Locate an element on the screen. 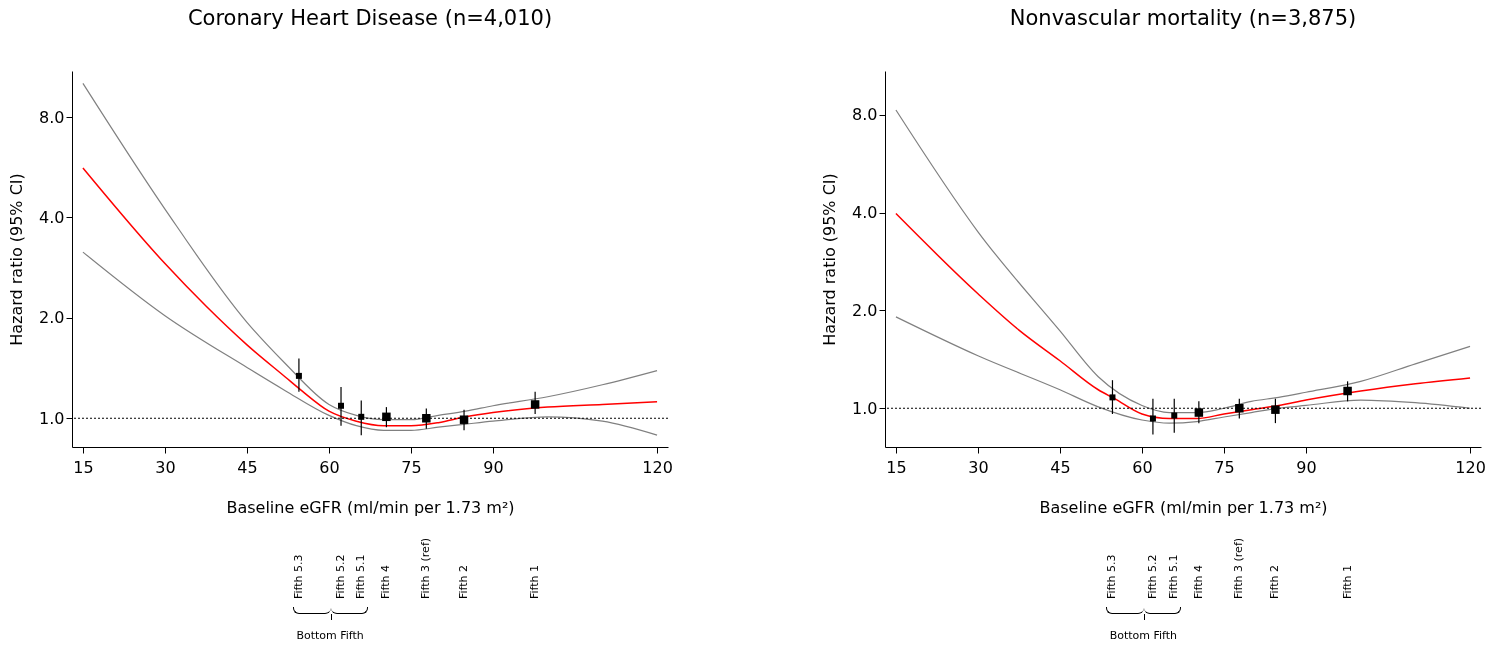 This screenshot has width=1508, height=651. chart-title: Nonvascular mortality (n=3,875) is located at coordinates (1183, 18).